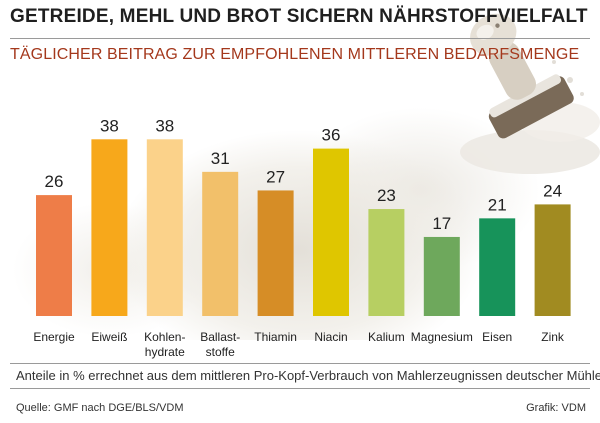 Image resolution: width=600 pixels, height=423 pixels. I want to click on category-label: Ballast-stoffe, so click(220, 344).